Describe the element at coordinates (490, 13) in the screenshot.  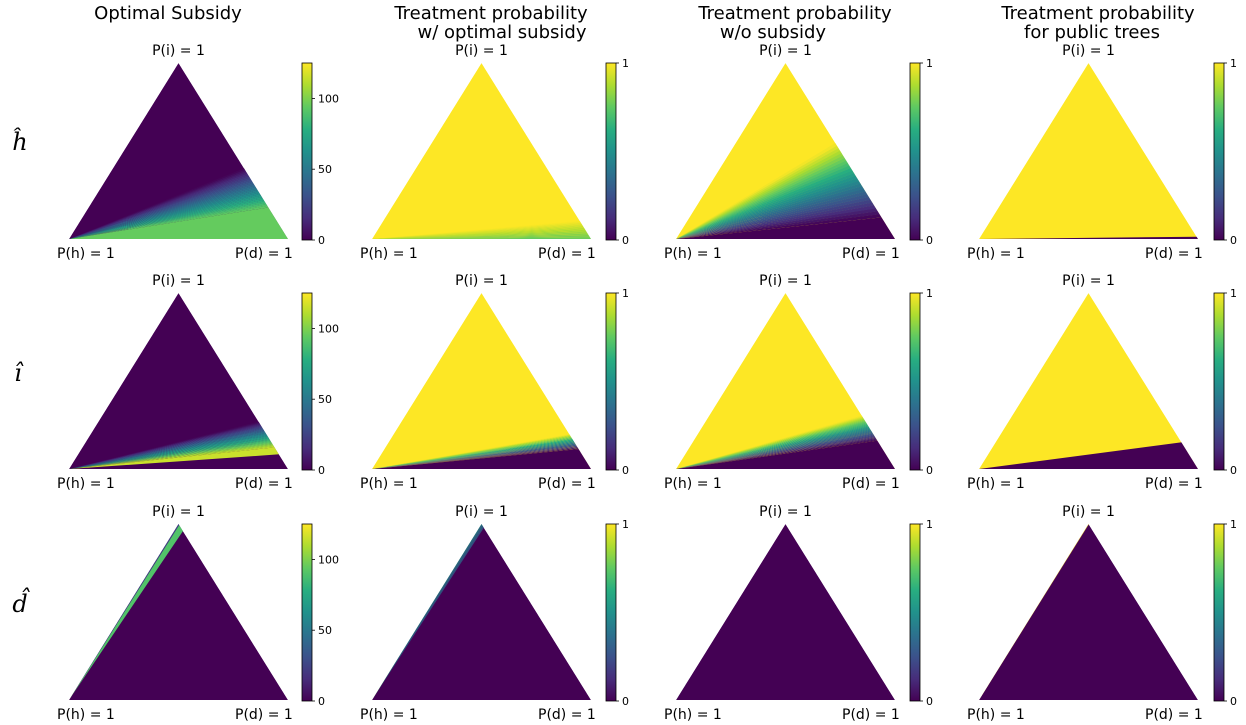
I see `col-title-1-line-0: Treatment probability` at that location.